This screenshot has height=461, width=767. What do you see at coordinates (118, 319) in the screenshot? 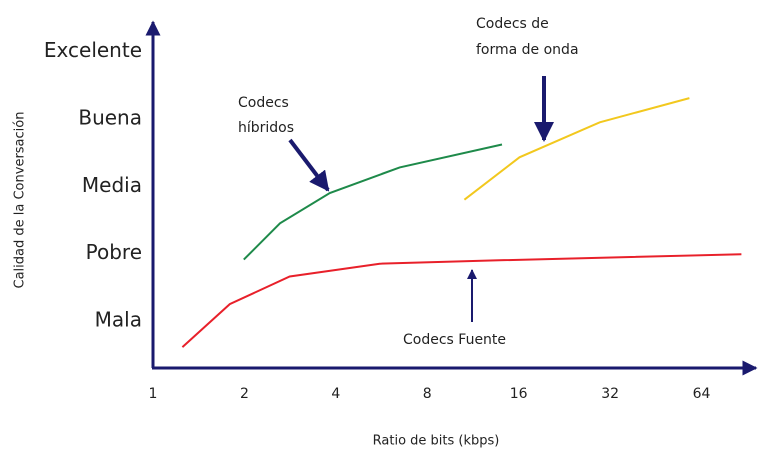
I see `y-tick-label: Mala` at bounding box center [118, 319].